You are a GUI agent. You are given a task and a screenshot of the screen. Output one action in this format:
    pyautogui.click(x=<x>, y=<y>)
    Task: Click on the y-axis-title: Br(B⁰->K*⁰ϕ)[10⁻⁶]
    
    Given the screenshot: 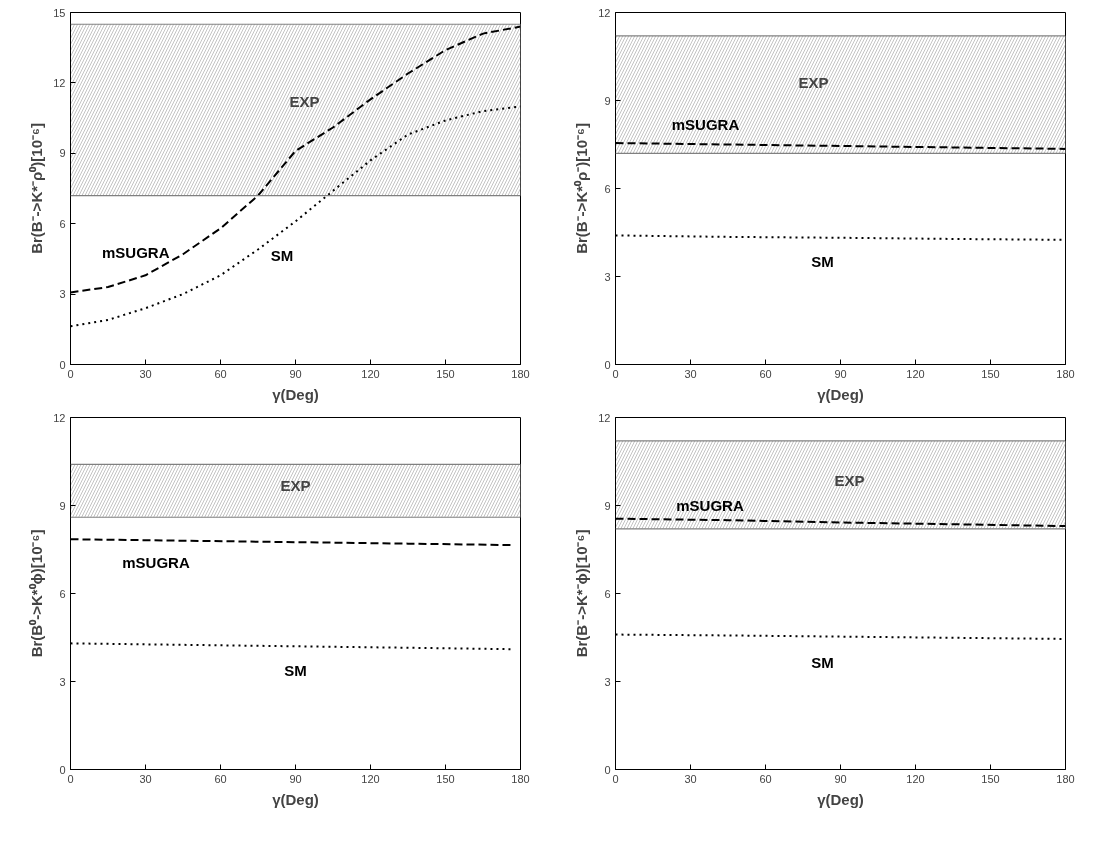 What is the action you would take?
    pyautogui.click(x=37, y=593)
    